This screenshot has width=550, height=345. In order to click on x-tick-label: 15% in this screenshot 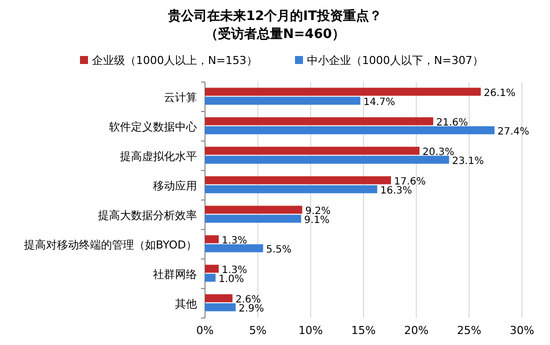, I will do `click(363, 330)`.